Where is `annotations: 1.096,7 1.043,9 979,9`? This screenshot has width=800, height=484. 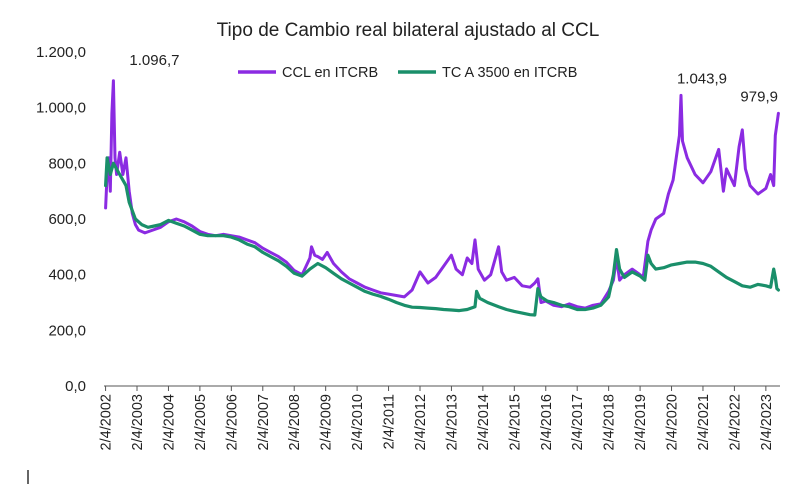 annotations: 1.096,7 1.043,9 979,9 is located at coordinates (453, 79).